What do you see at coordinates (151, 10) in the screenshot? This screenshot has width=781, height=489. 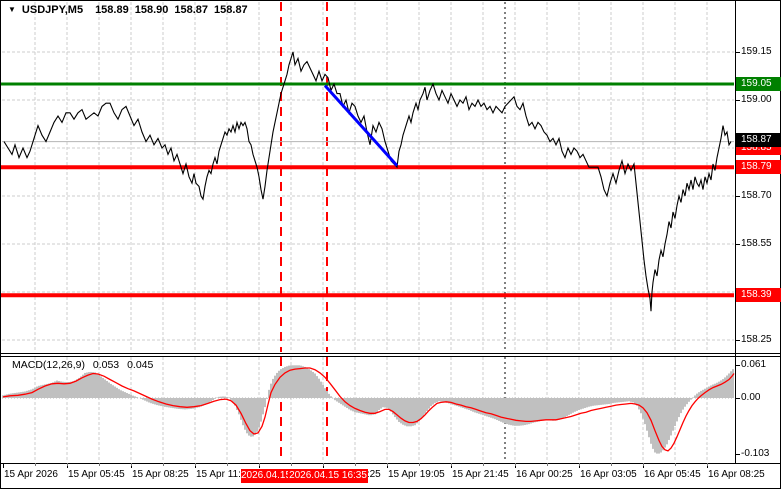 I see `high-value: 158.90` at bounding box center [151, 10].